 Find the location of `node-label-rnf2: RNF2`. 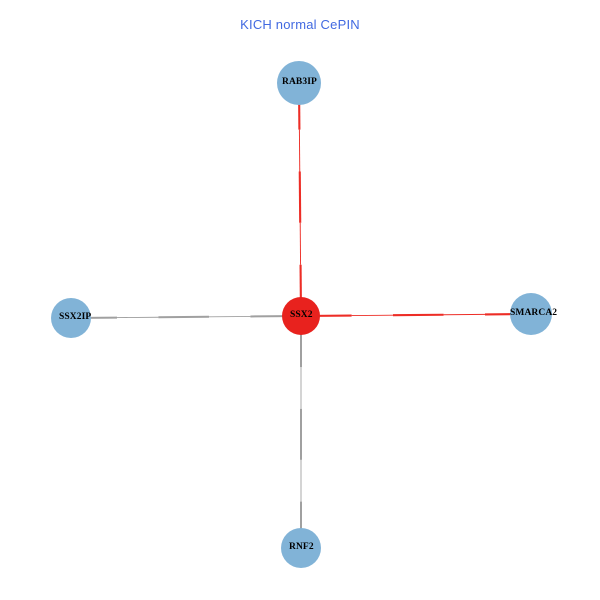

node-label-rnf2: RNF2 is located at coordinates (301, 547).